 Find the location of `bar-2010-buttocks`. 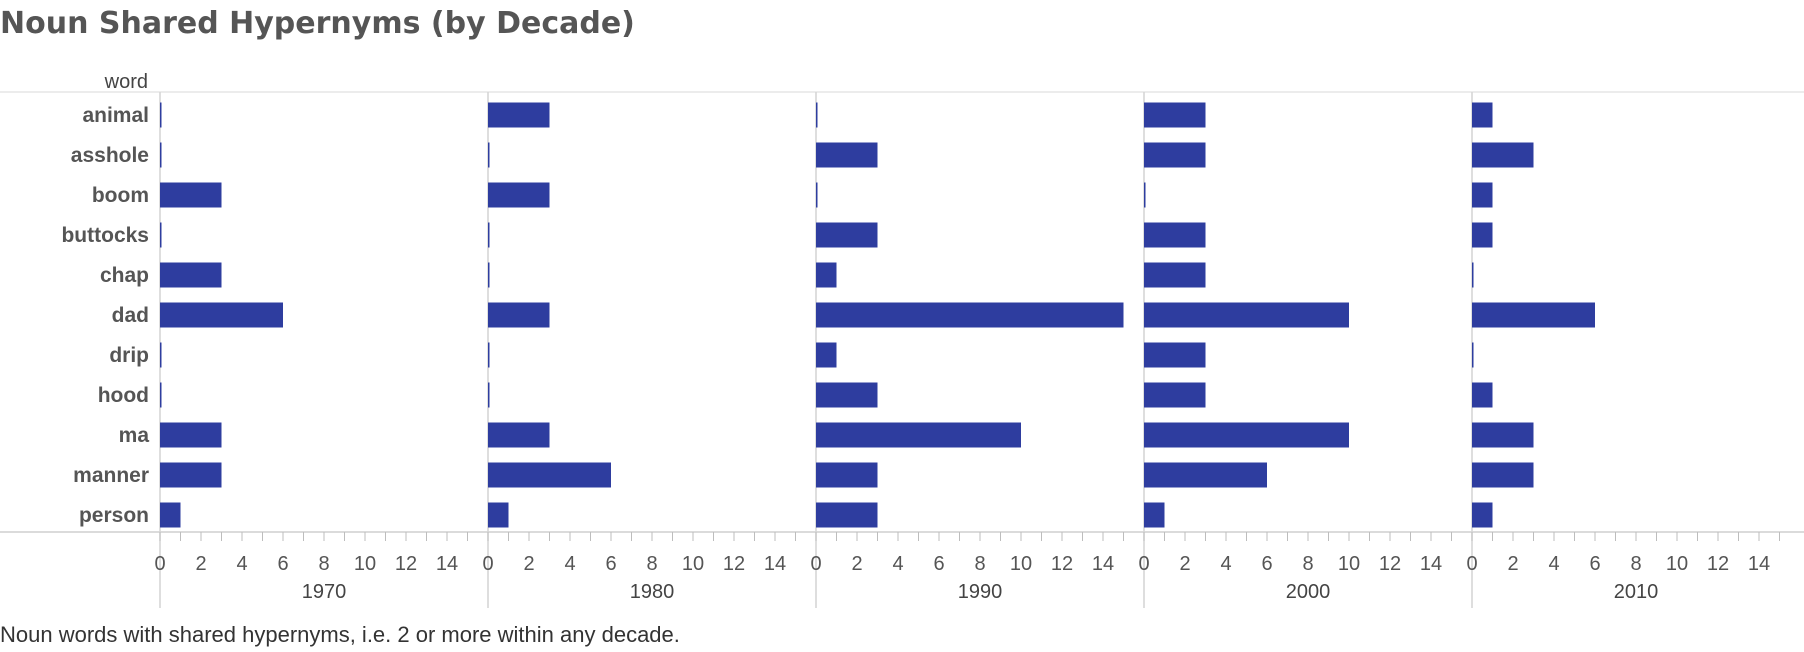

bar-2010-buttocks is located at coordinates (1482, 235).